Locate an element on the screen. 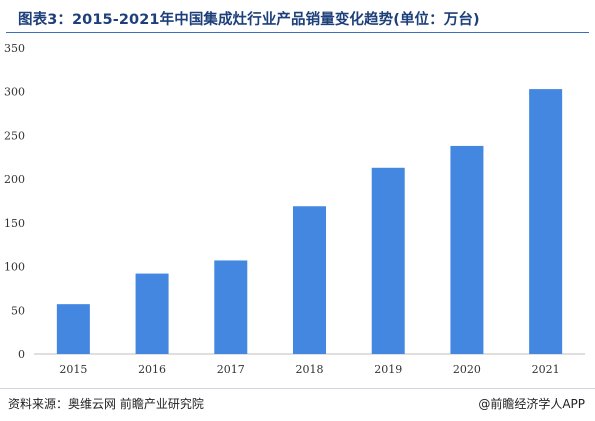 The width and height of the screenshot is (595, 421). x-tick-label: 2021 is located at coordinates (546, 369).